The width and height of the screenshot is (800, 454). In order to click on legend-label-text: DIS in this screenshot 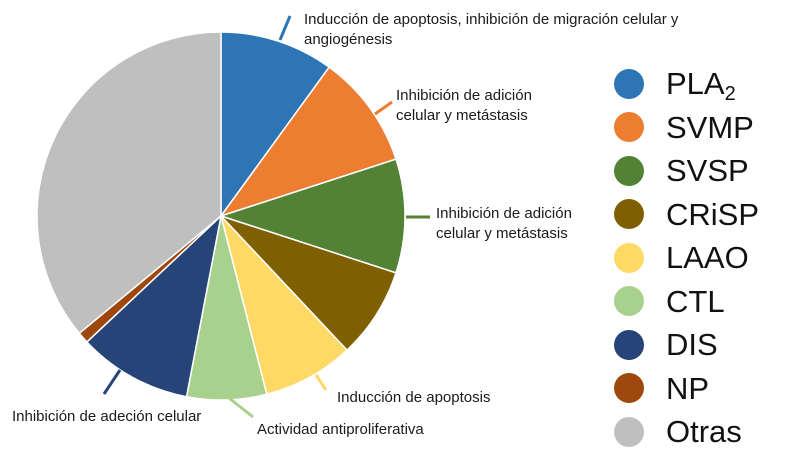, I will do `click(692, 345)`.